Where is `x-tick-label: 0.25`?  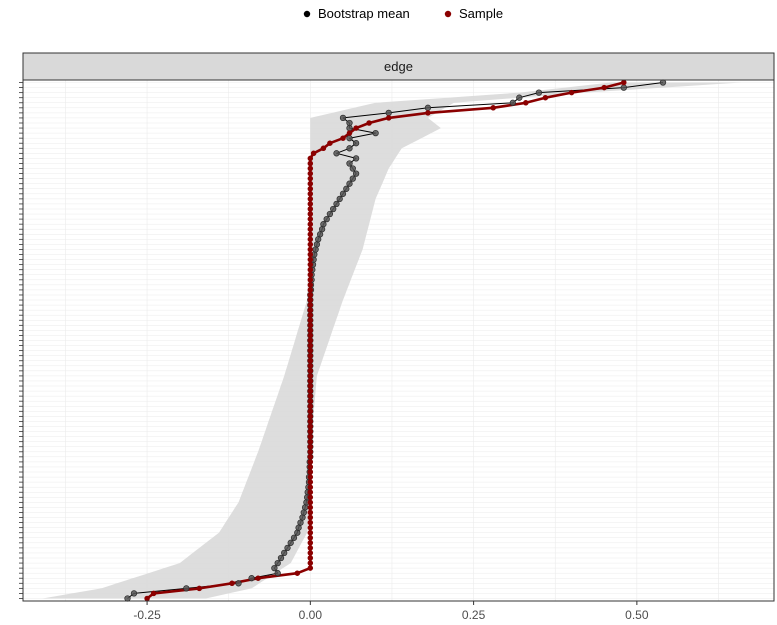 x-tick-label: 0.25 is located at coordinates (474, 615).